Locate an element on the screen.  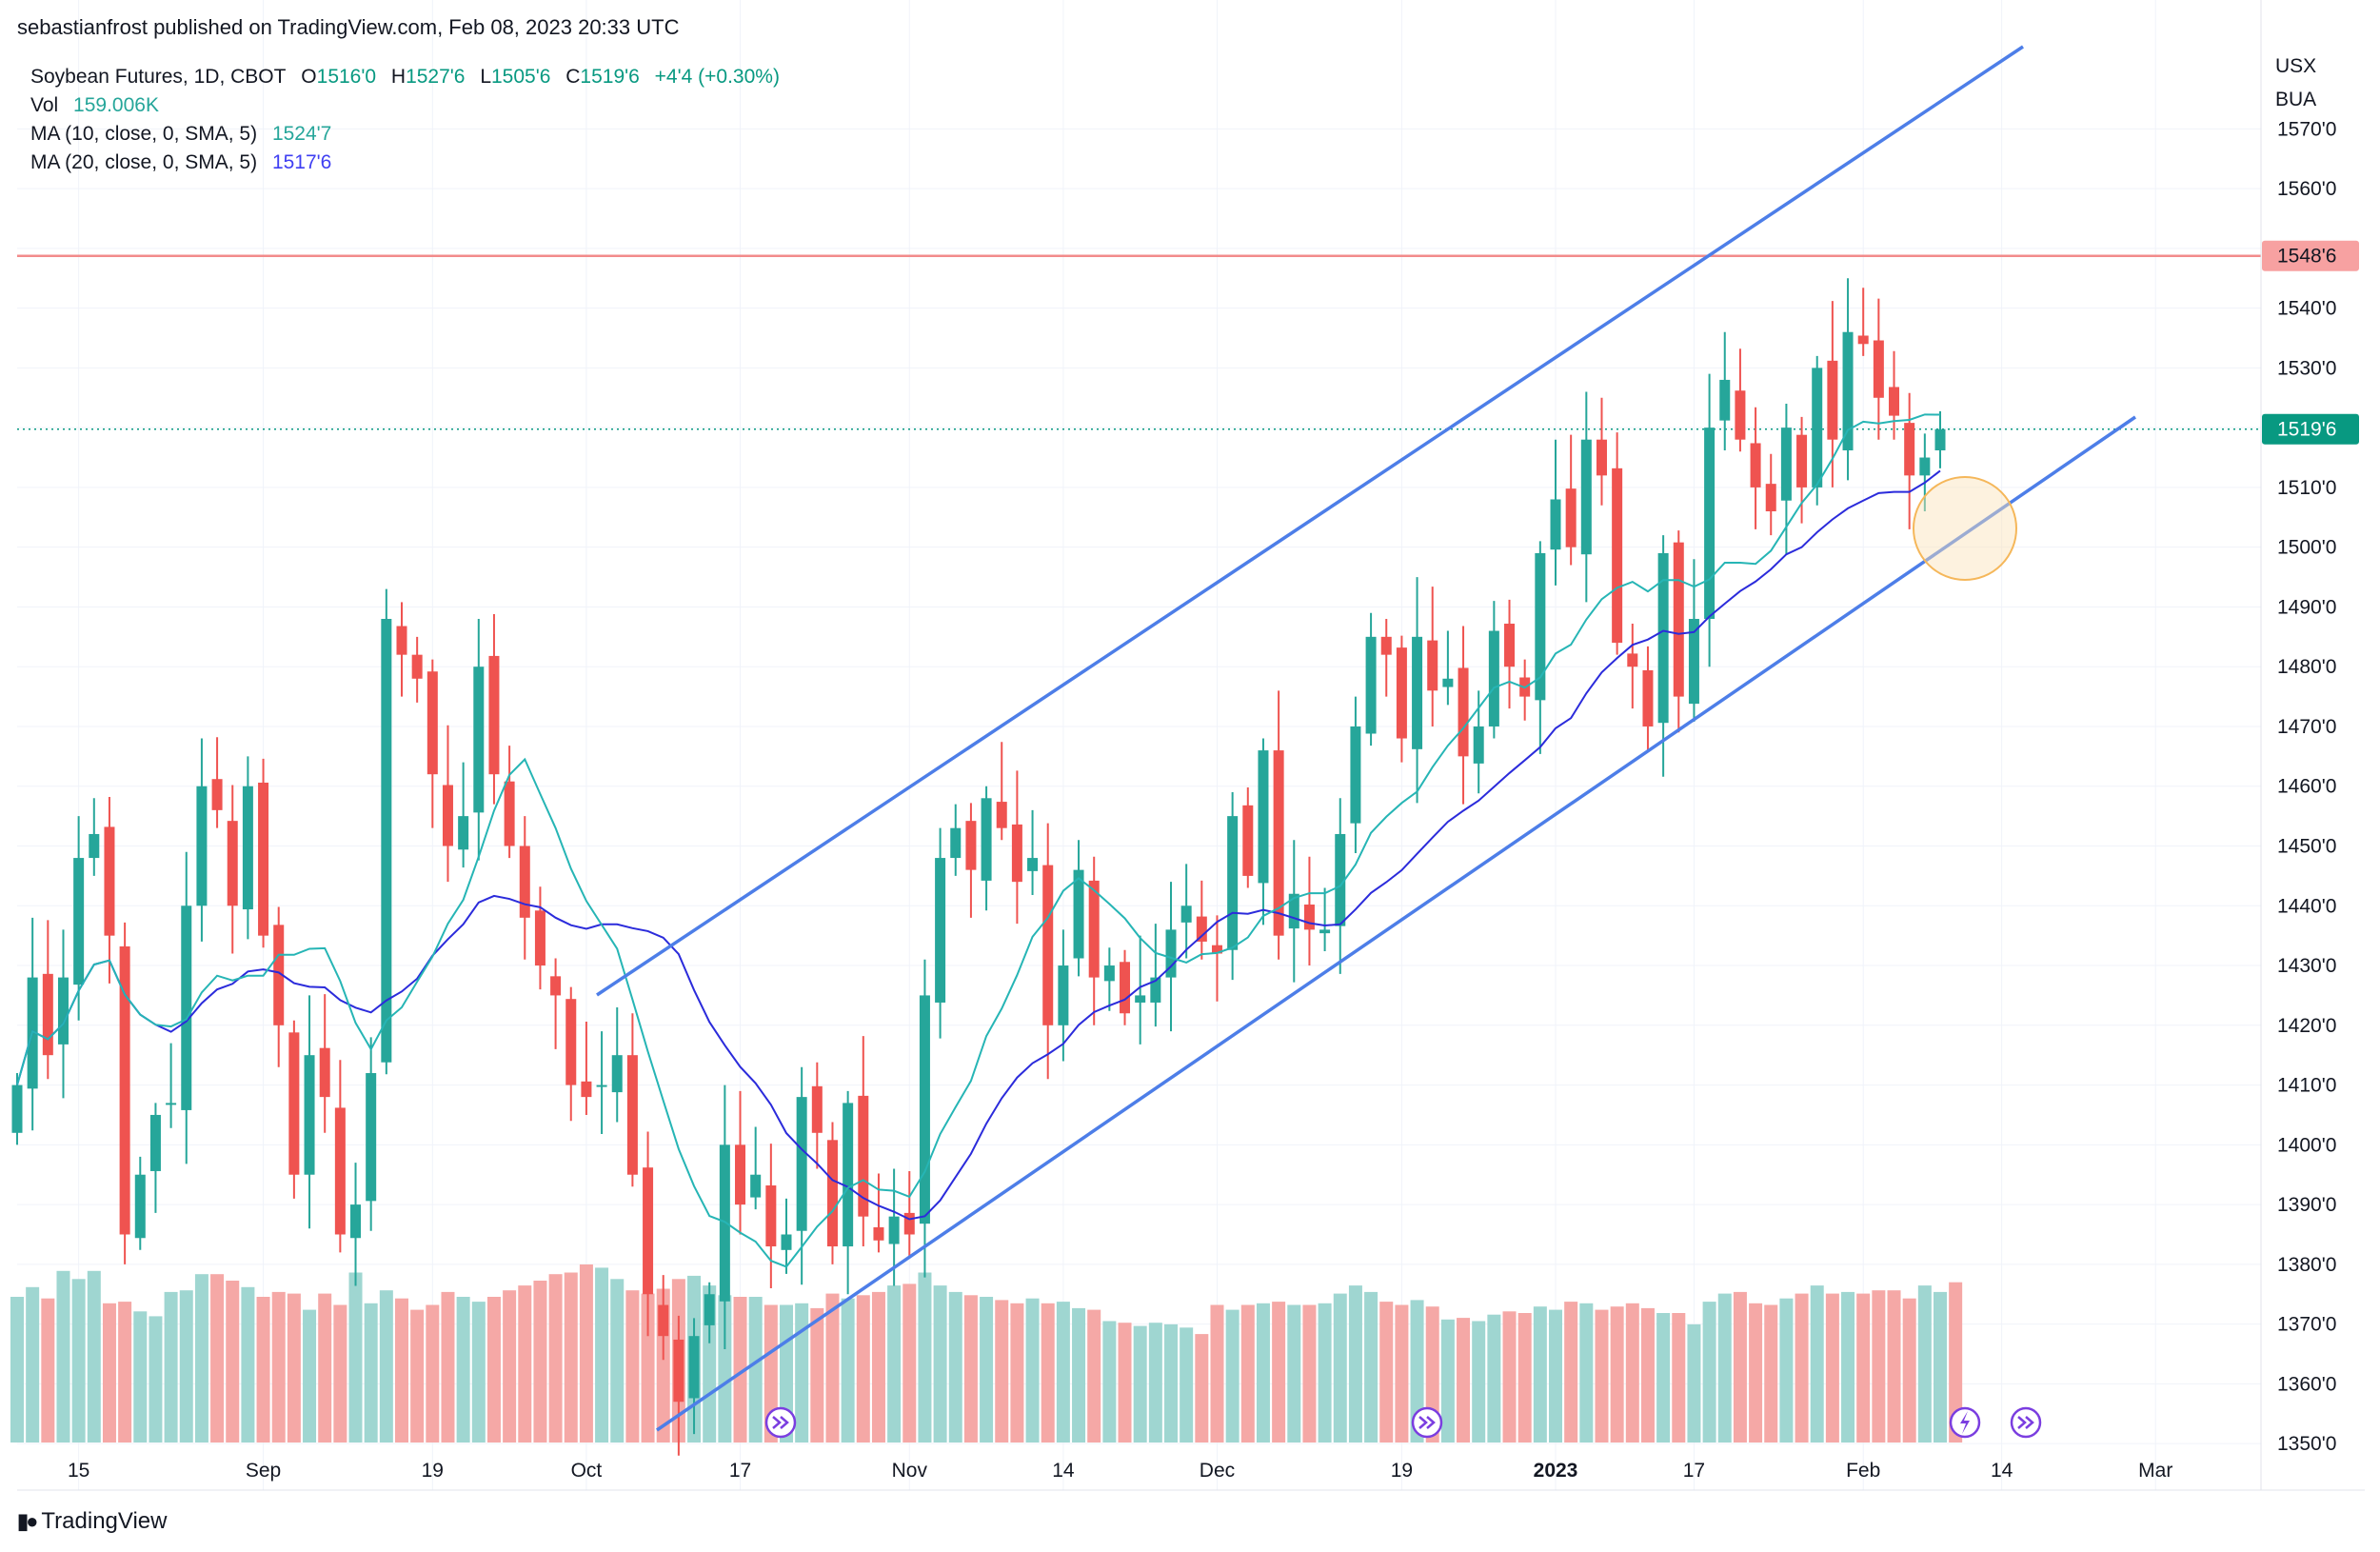
time-tick-label: 17 is located at coordinates (1694, 1471).